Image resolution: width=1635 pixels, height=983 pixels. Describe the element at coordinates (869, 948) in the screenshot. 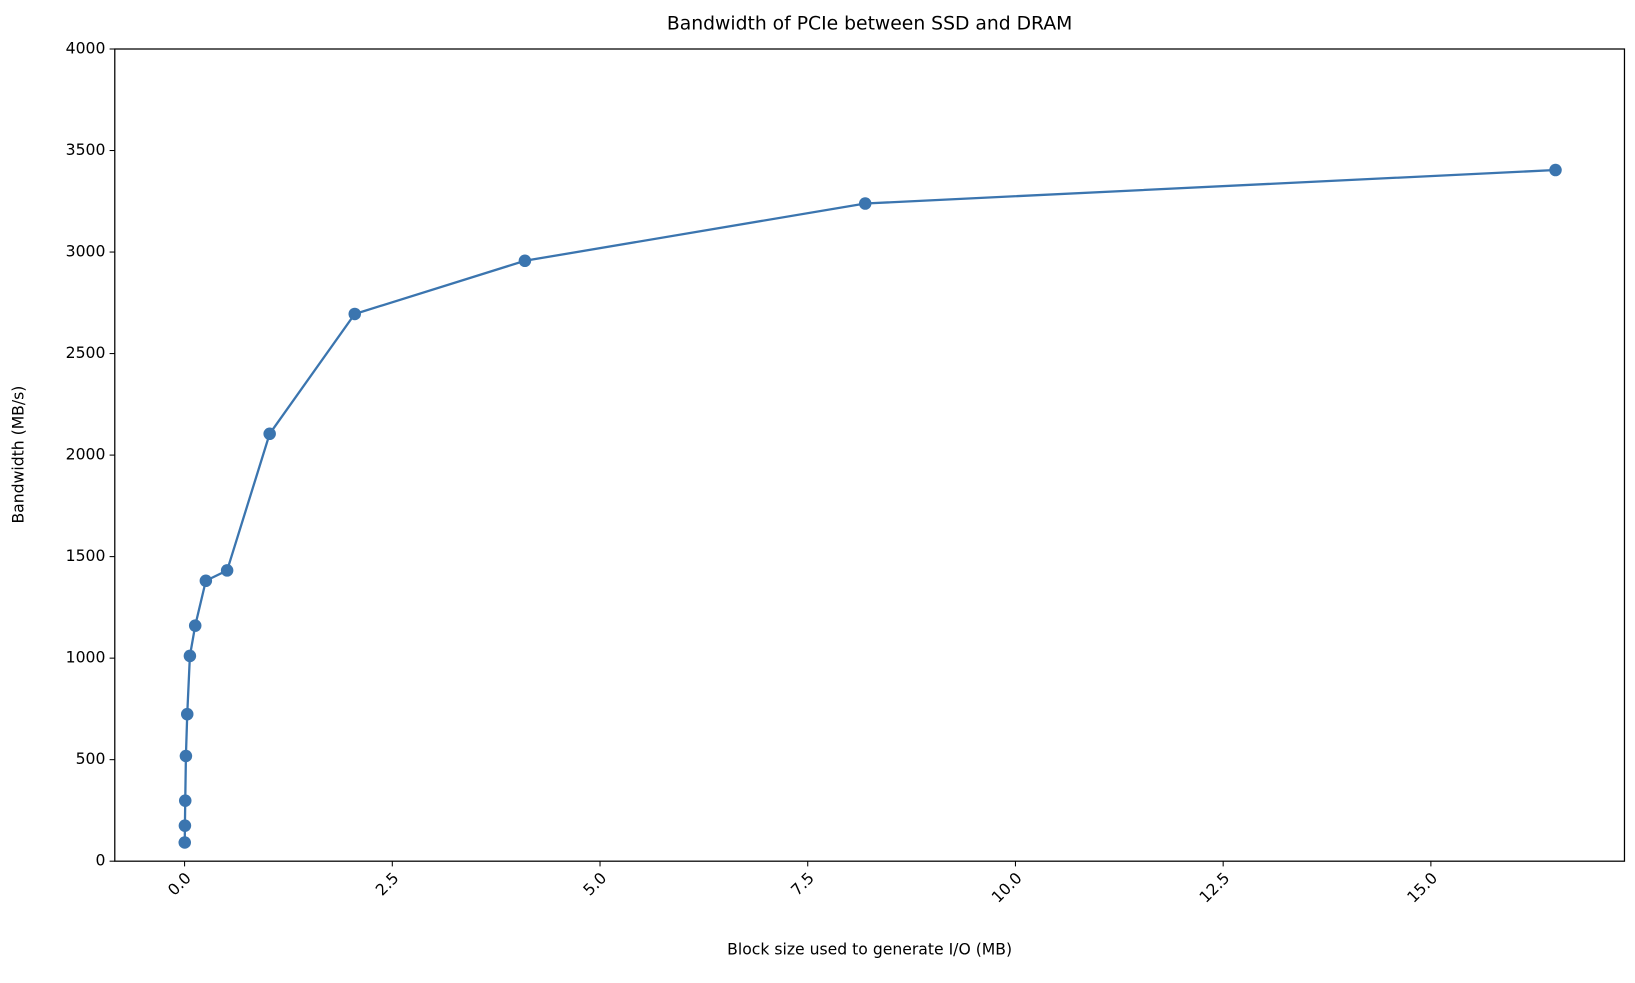

I see `x-axis-label: Block size used to generate I/O (MB)` at that location.